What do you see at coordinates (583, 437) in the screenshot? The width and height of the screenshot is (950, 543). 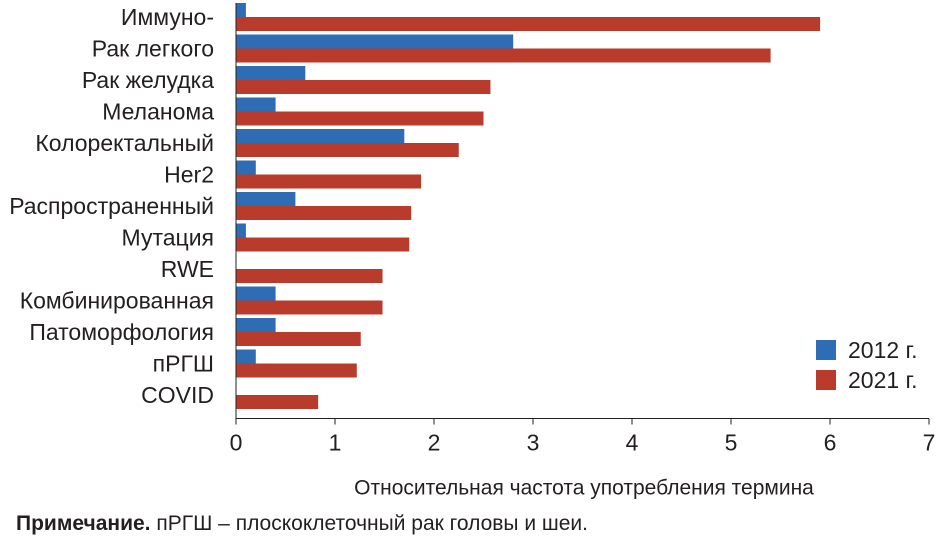 I see `x-axis-ticks: 0 1 2 3 4 5 6 7` at bounding box center [583, 437].